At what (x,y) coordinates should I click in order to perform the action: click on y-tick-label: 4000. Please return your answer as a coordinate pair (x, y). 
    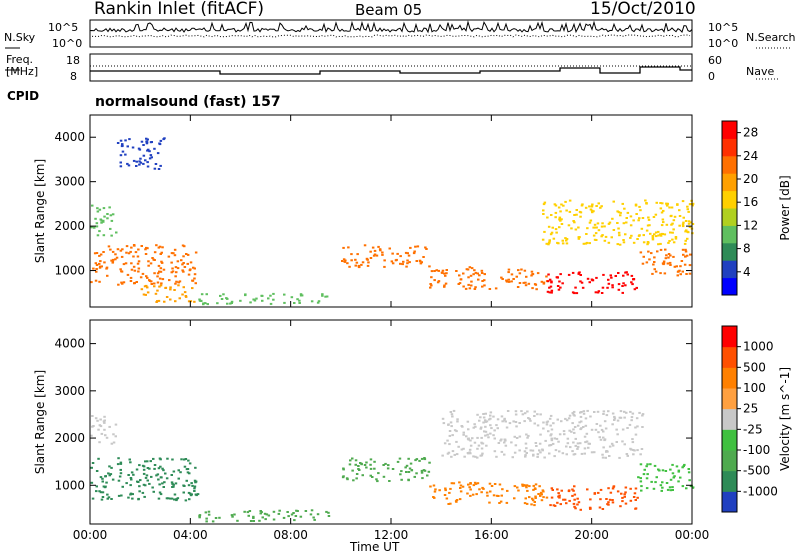
    Looking at the image, I should click on (69, 344).